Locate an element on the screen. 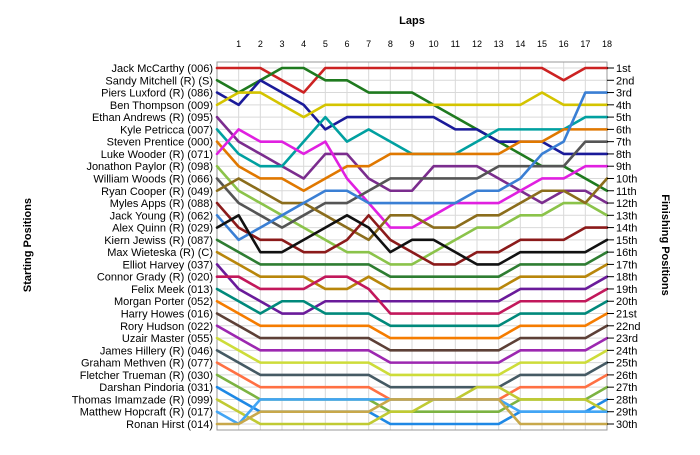  driver-label: James Hillery (R) (046) is located at coordinates (156, 351).